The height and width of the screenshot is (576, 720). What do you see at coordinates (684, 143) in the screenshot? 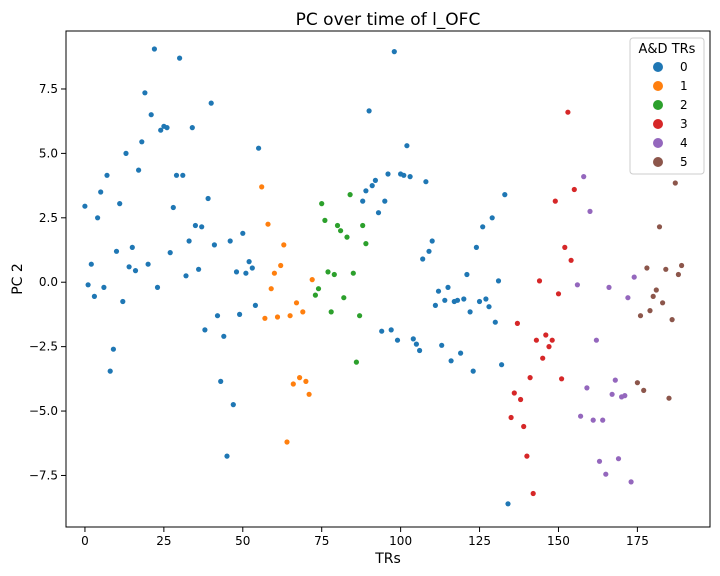
I see `legend-label: 4` at bounding box center [684, 143].